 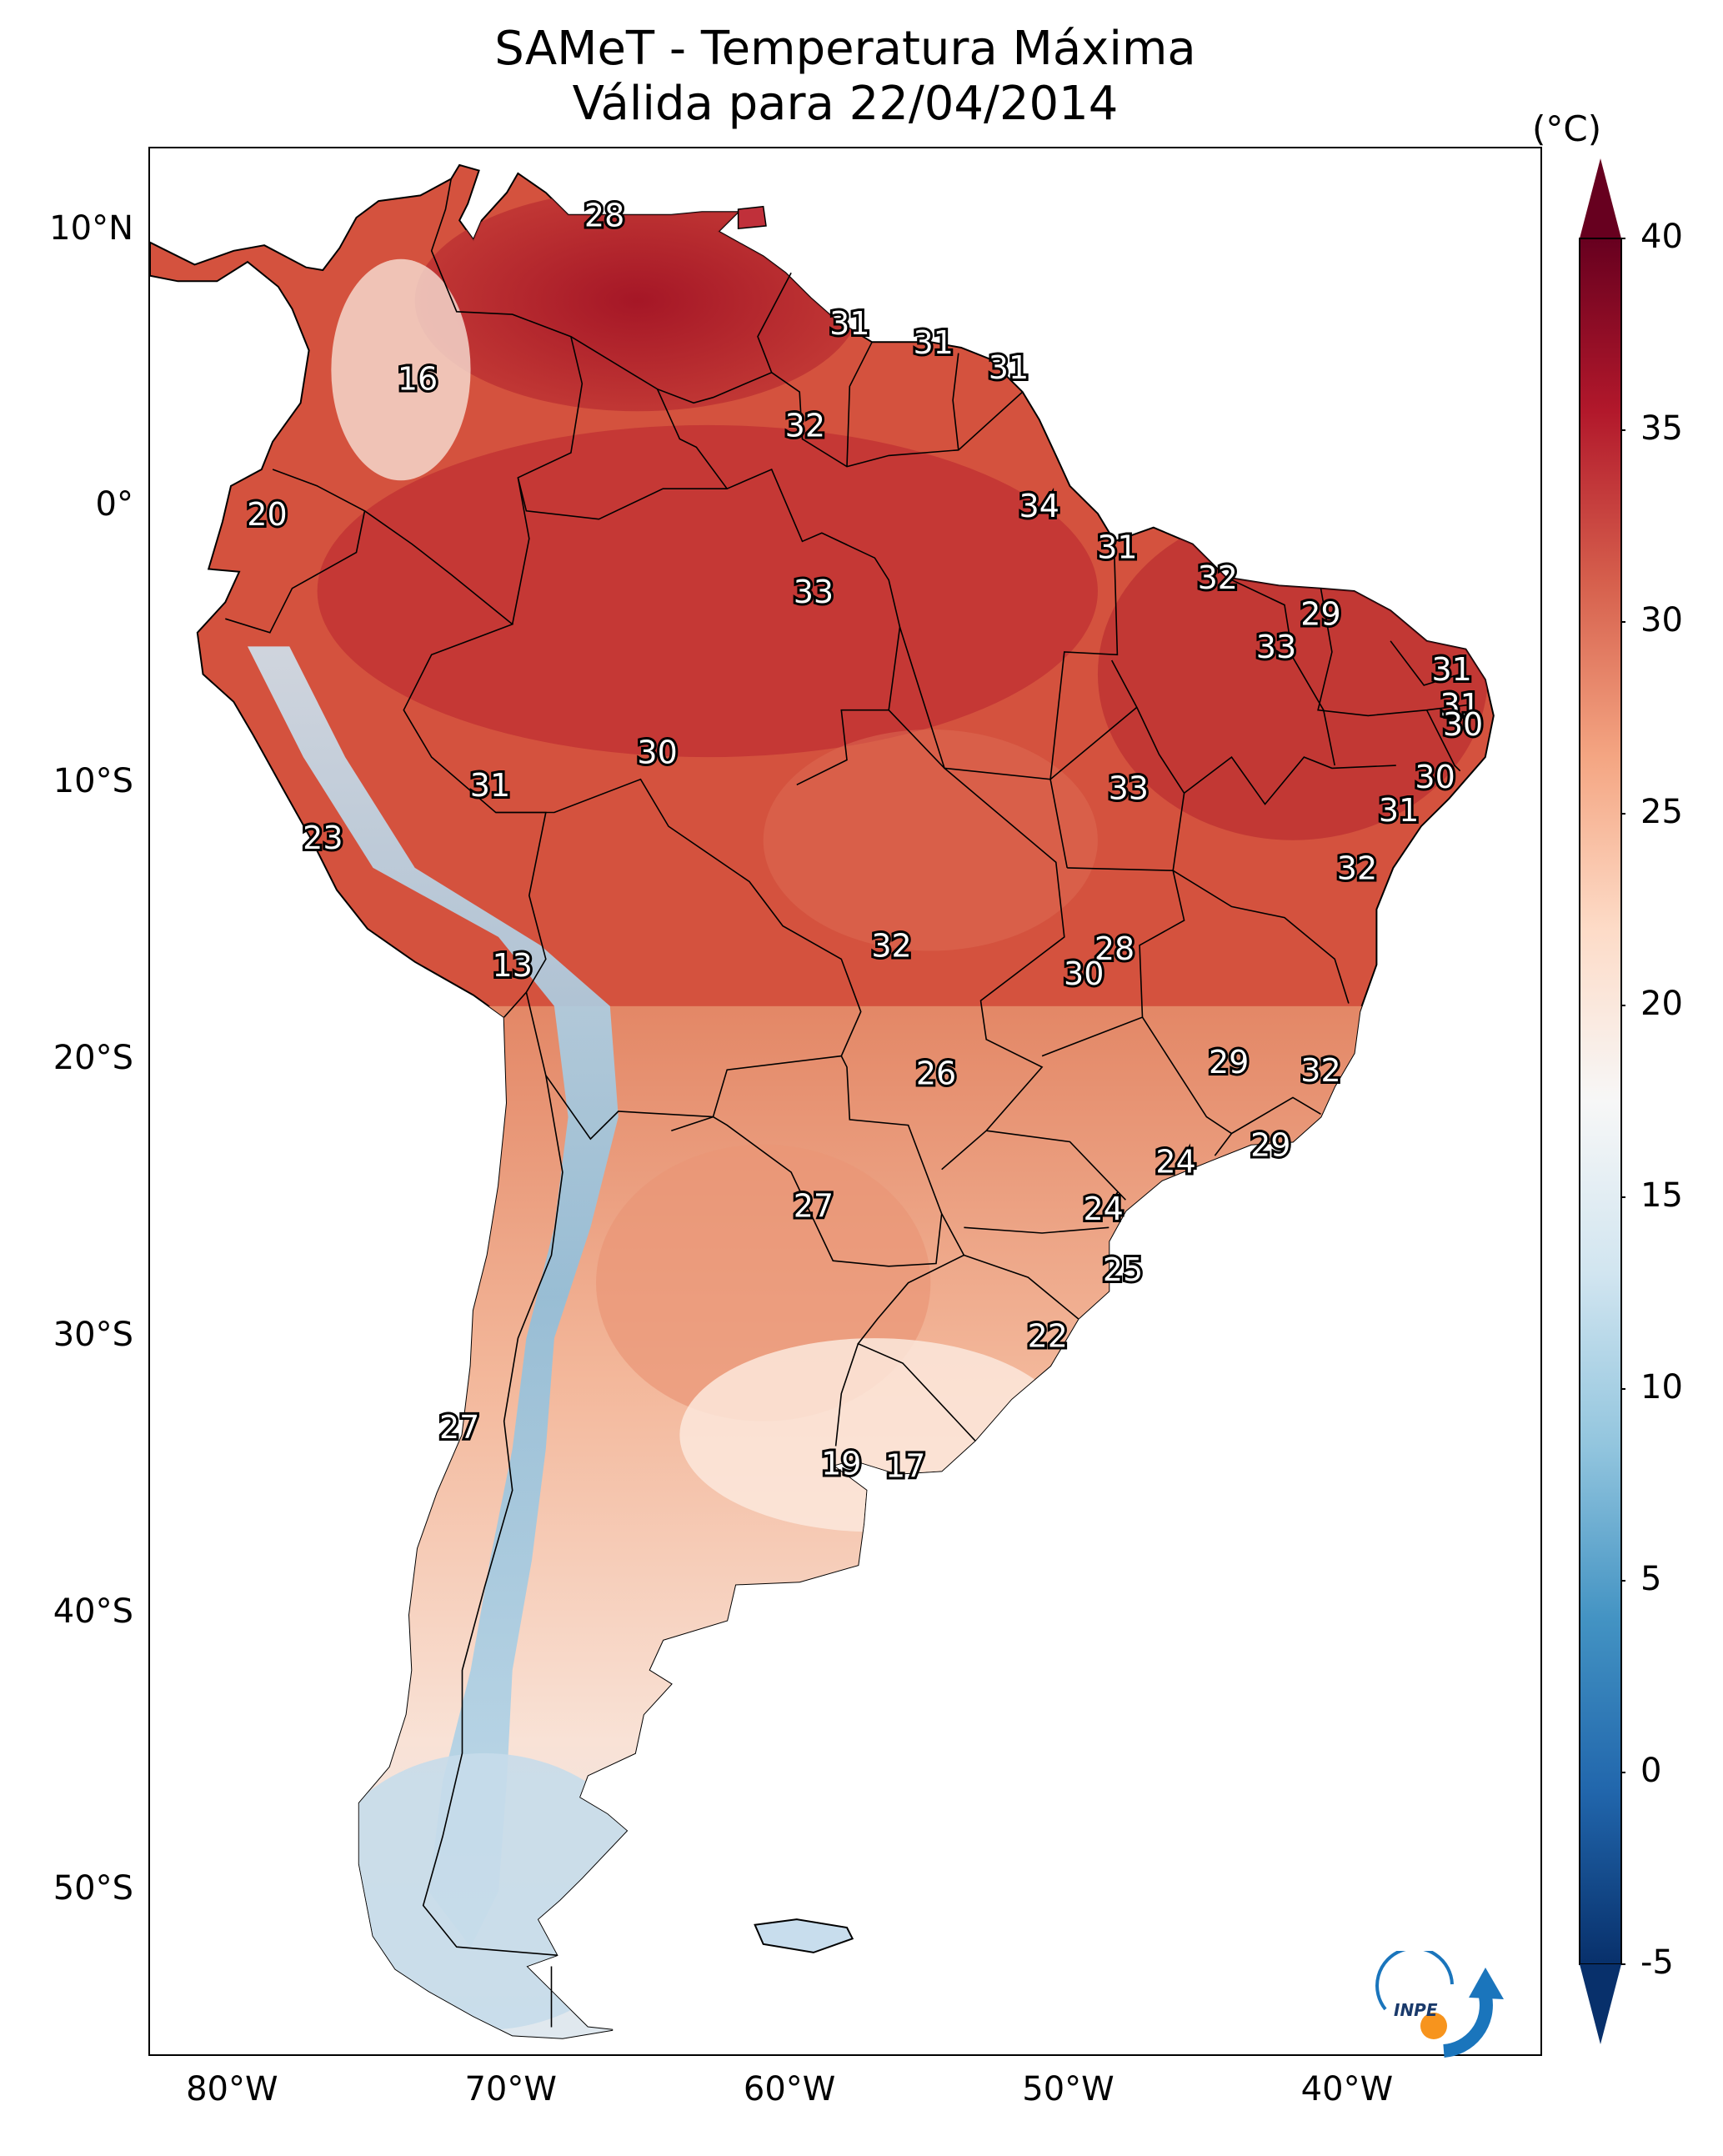 What do you see at coordinates (804, 1935) in the screenshot?
I see `falkland-islands` at bounding box center [804, 1935].